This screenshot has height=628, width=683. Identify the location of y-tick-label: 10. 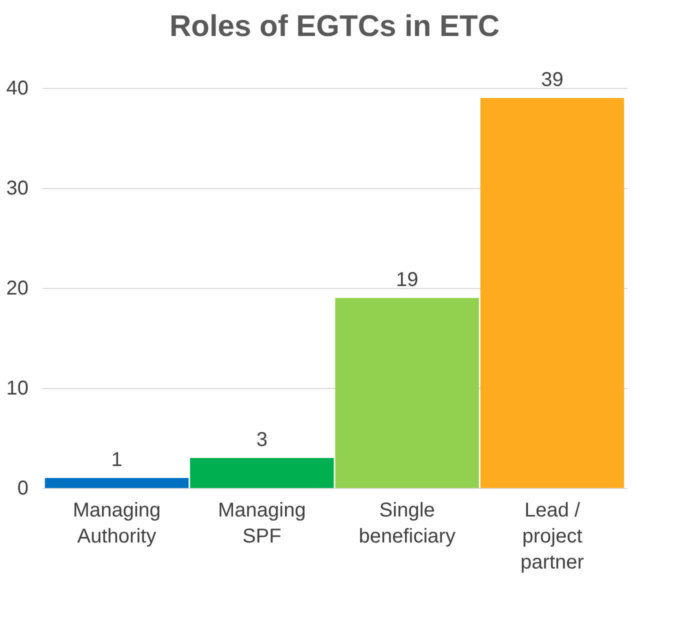
(17, 389).